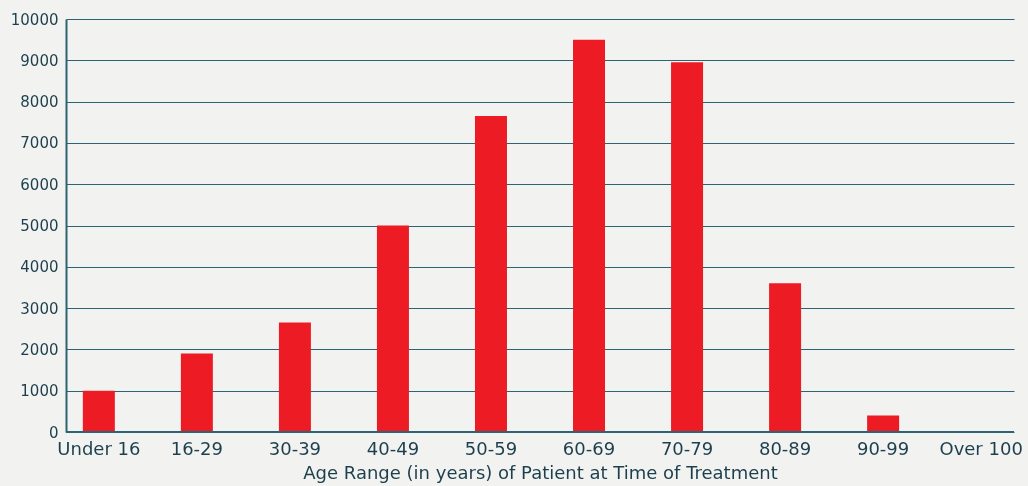 The image size is (1028, 486). I want to click on x-tick-label: 50-59, so click(491, 448).